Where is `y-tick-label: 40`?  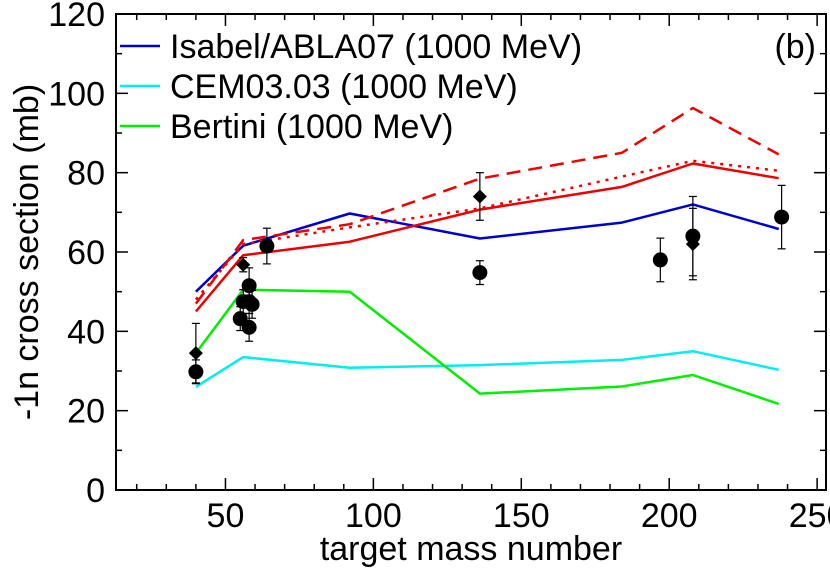
y-tick-label: 40 is located at coordinates (86, 332).